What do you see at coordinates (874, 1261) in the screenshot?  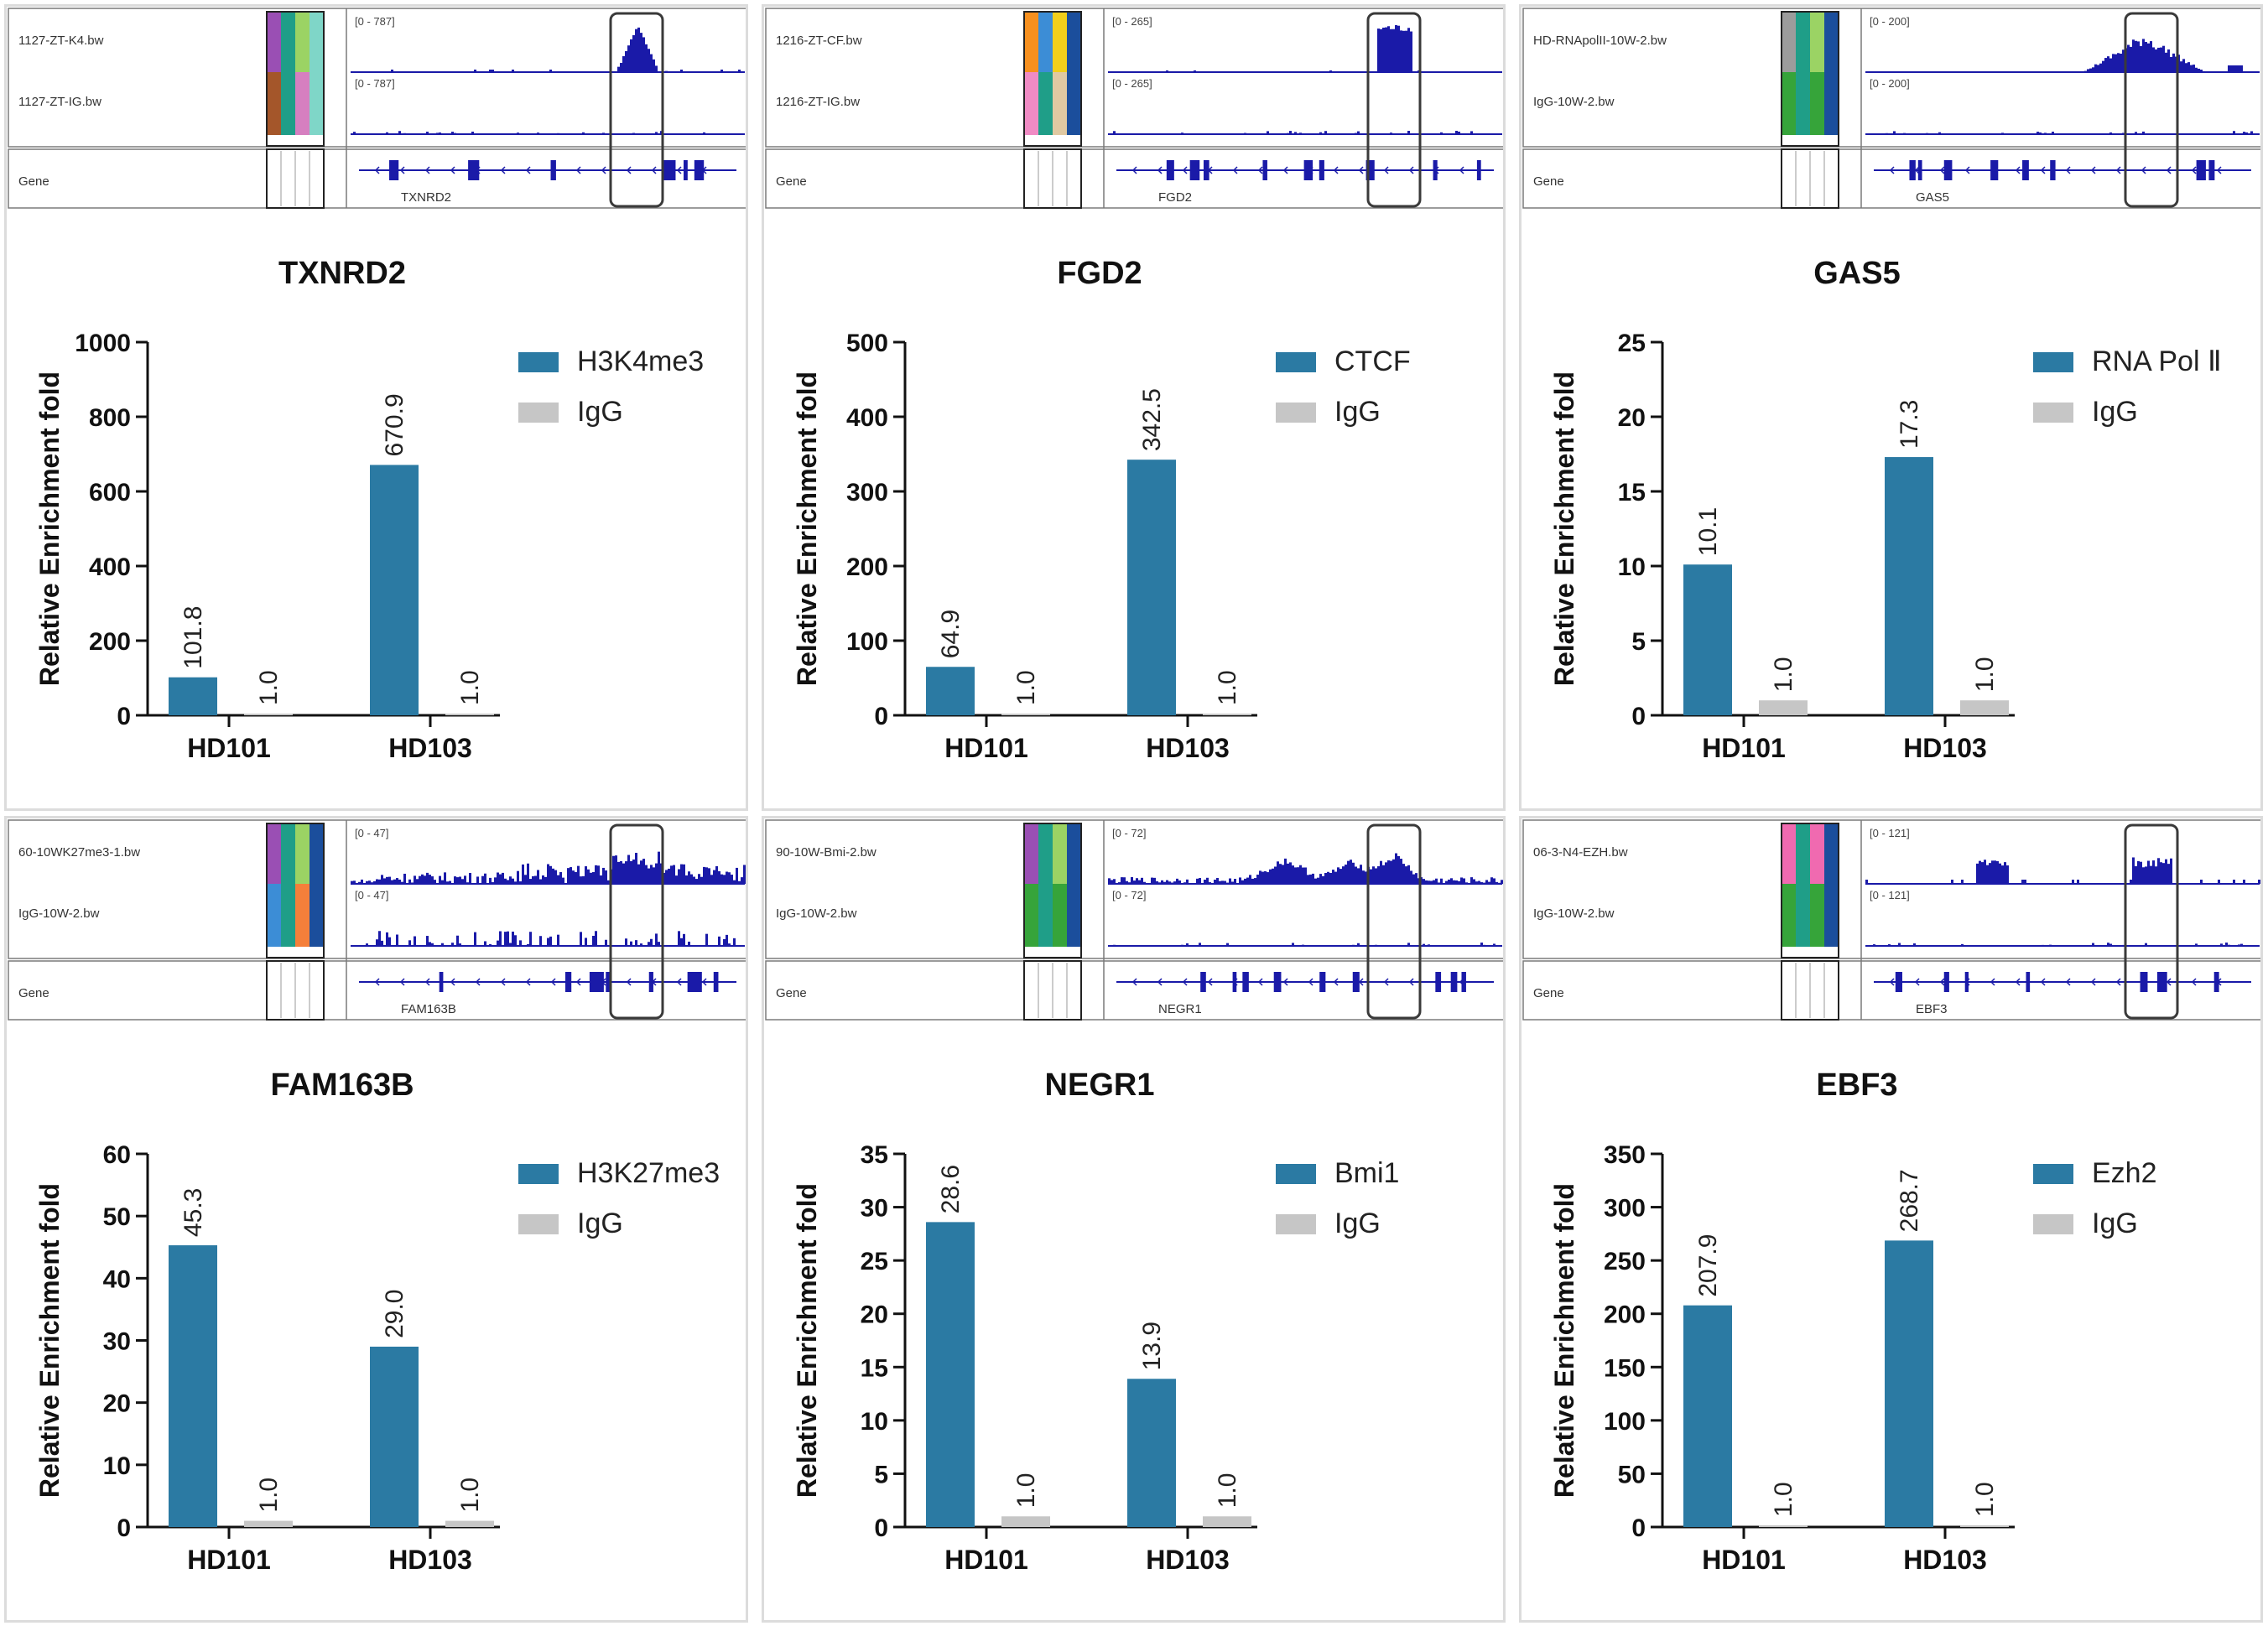 I see `y-tick-label: 25` at bounding box center [874, 1261].